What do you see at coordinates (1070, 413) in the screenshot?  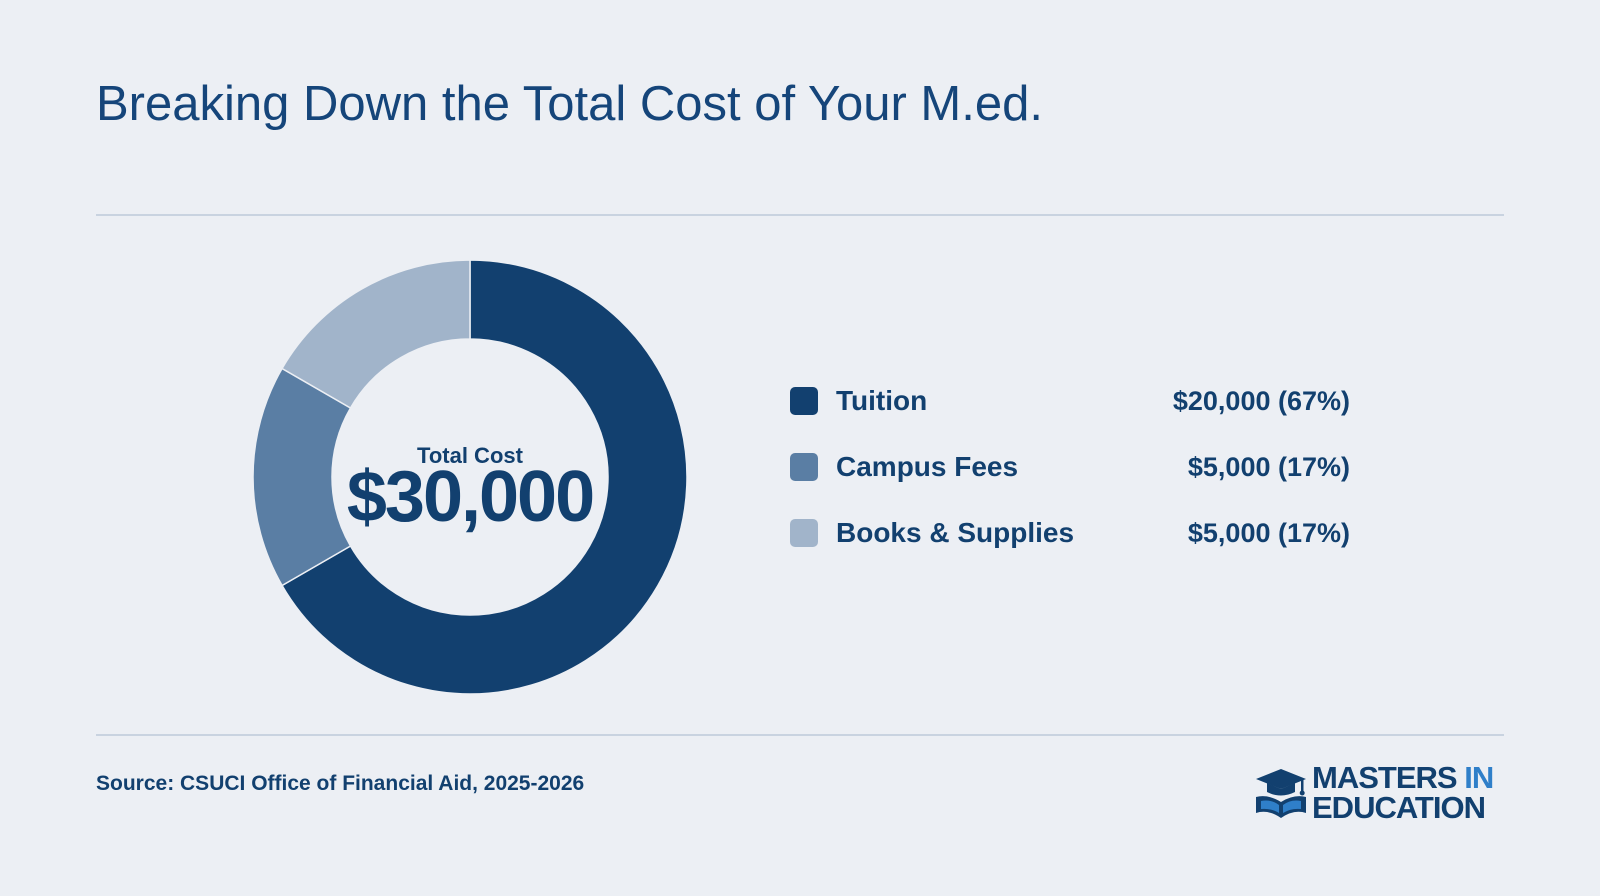 I see `legend-item-tuition: Tuition $20,000 (67%)` at bounding box center [1070, 413].